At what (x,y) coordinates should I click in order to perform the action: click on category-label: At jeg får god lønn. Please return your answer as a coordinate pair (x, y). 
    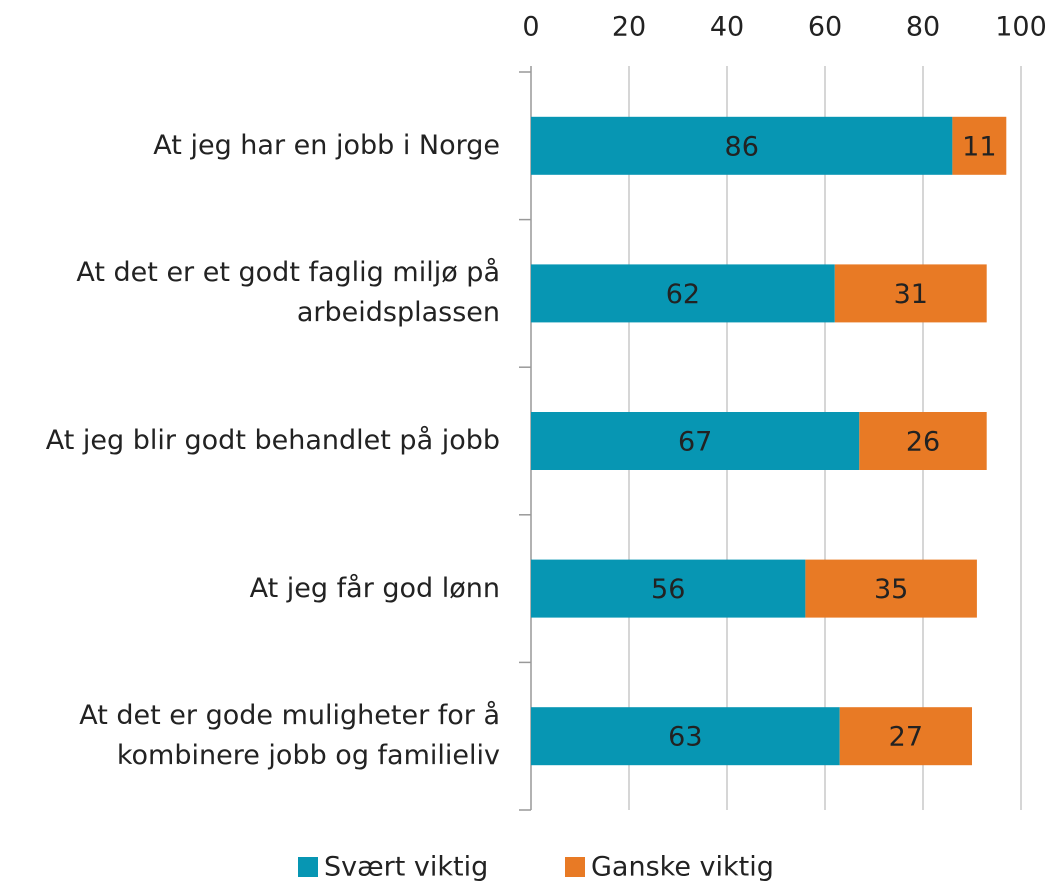
    Looking at the image, I should click on (374, 588).